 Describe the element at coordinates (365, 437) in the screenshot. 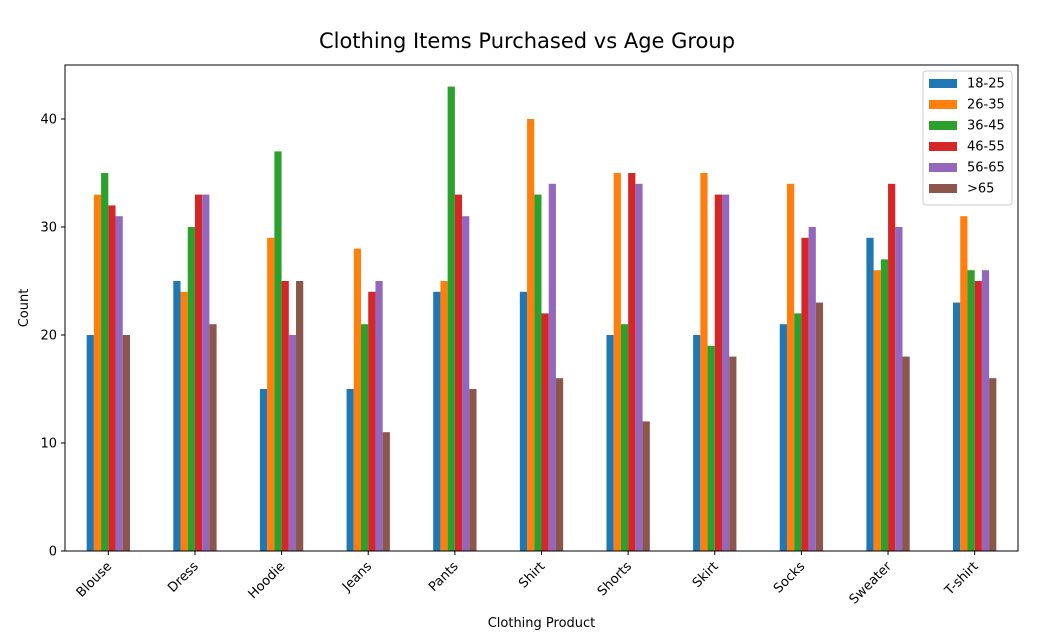

I see `bar-36-45-Jeans` at that location.